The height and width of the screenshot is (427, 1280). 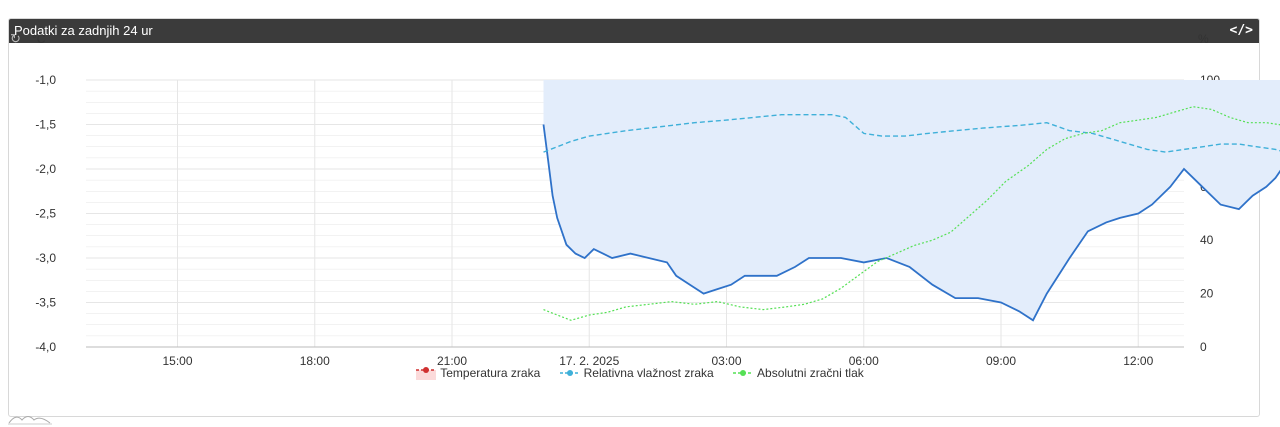 What do you see at coordinates (15, 38) in the screenshot?
I see `refresh-icon: ↻` at bounding box center [15, 38].